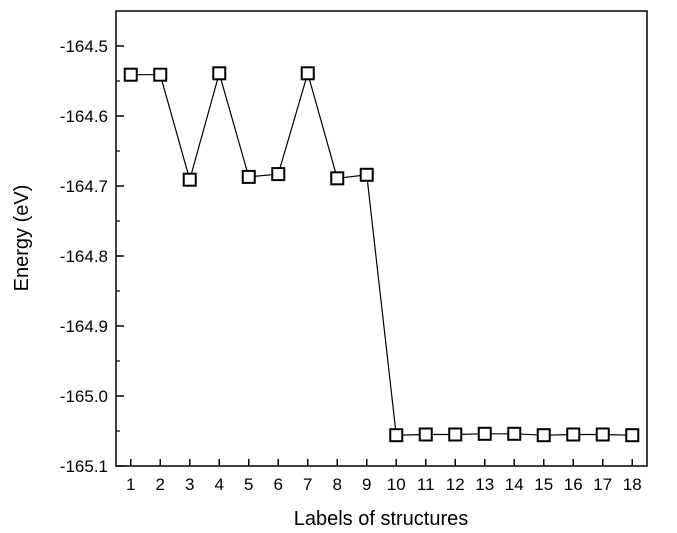 This screenshot has width=677, height=533. What do you see at coordinates (84, 46) in the screenshot?
I see `y-tick-label: -164.5` at bounding box center [84, 46].